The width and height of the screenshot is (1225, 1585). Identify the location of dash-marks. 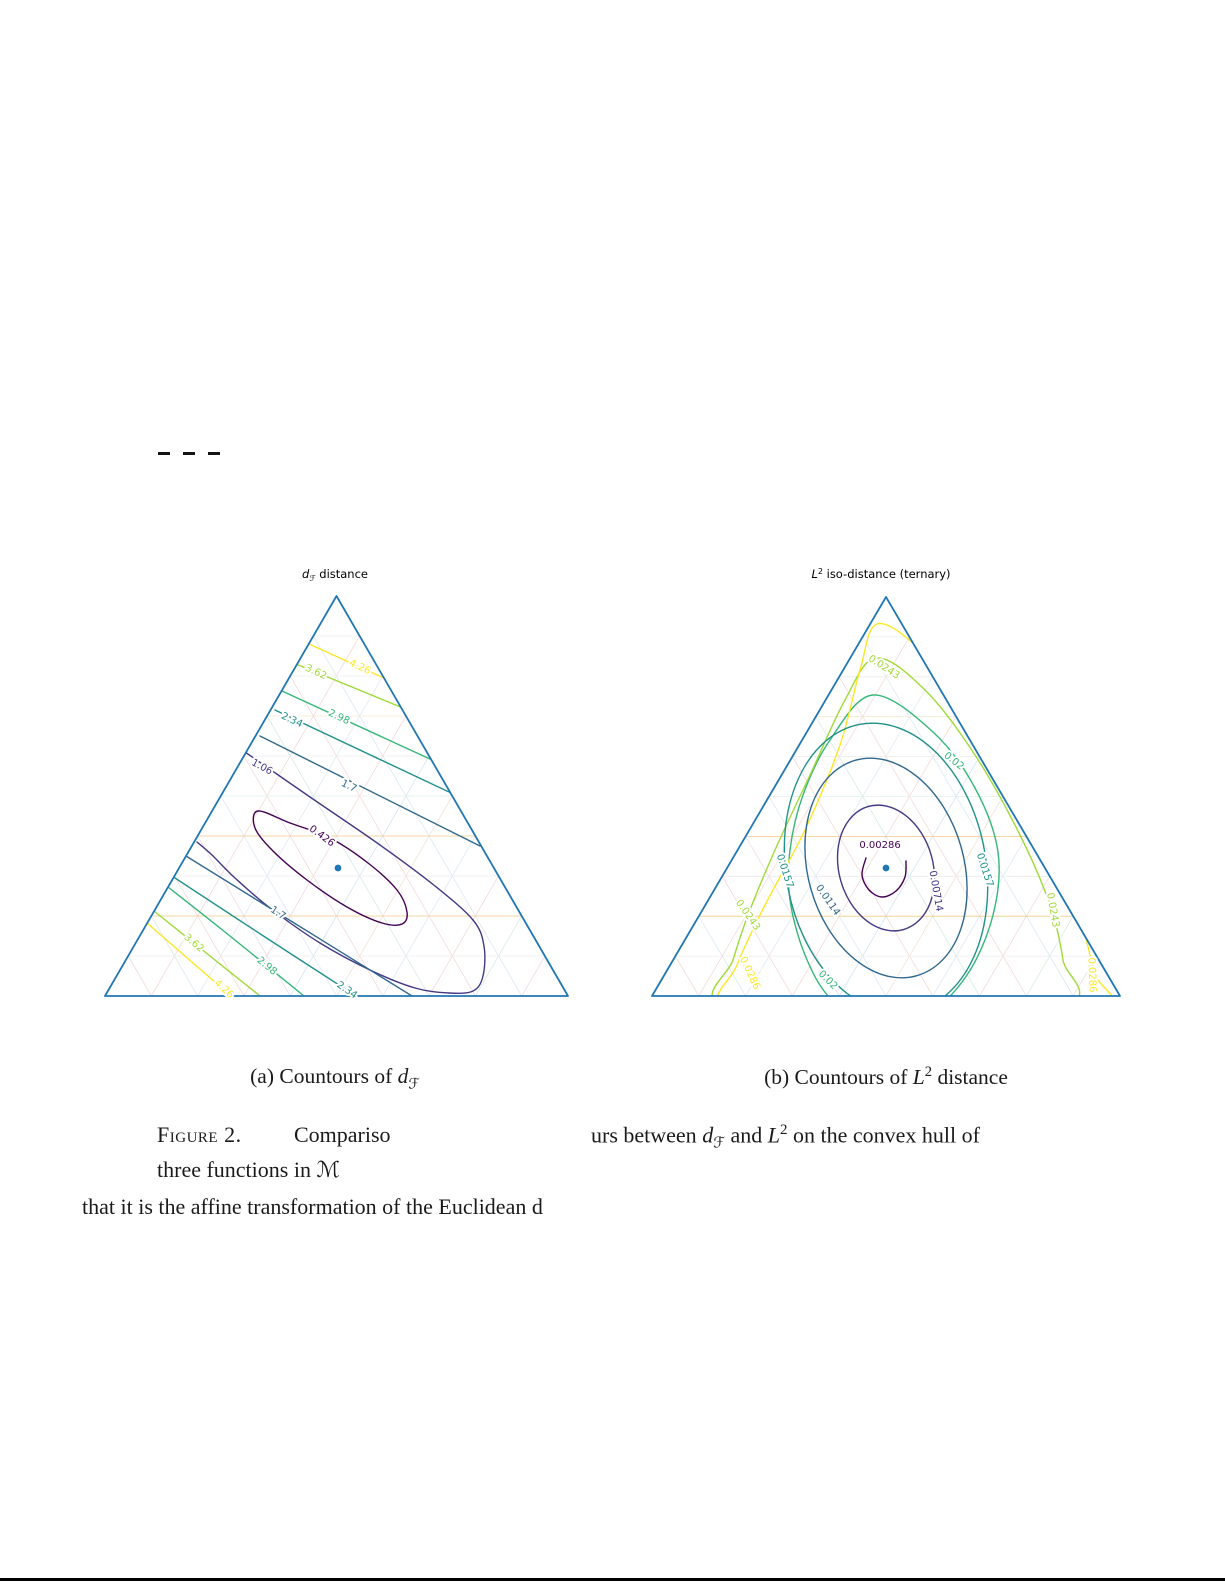
(189, 453).